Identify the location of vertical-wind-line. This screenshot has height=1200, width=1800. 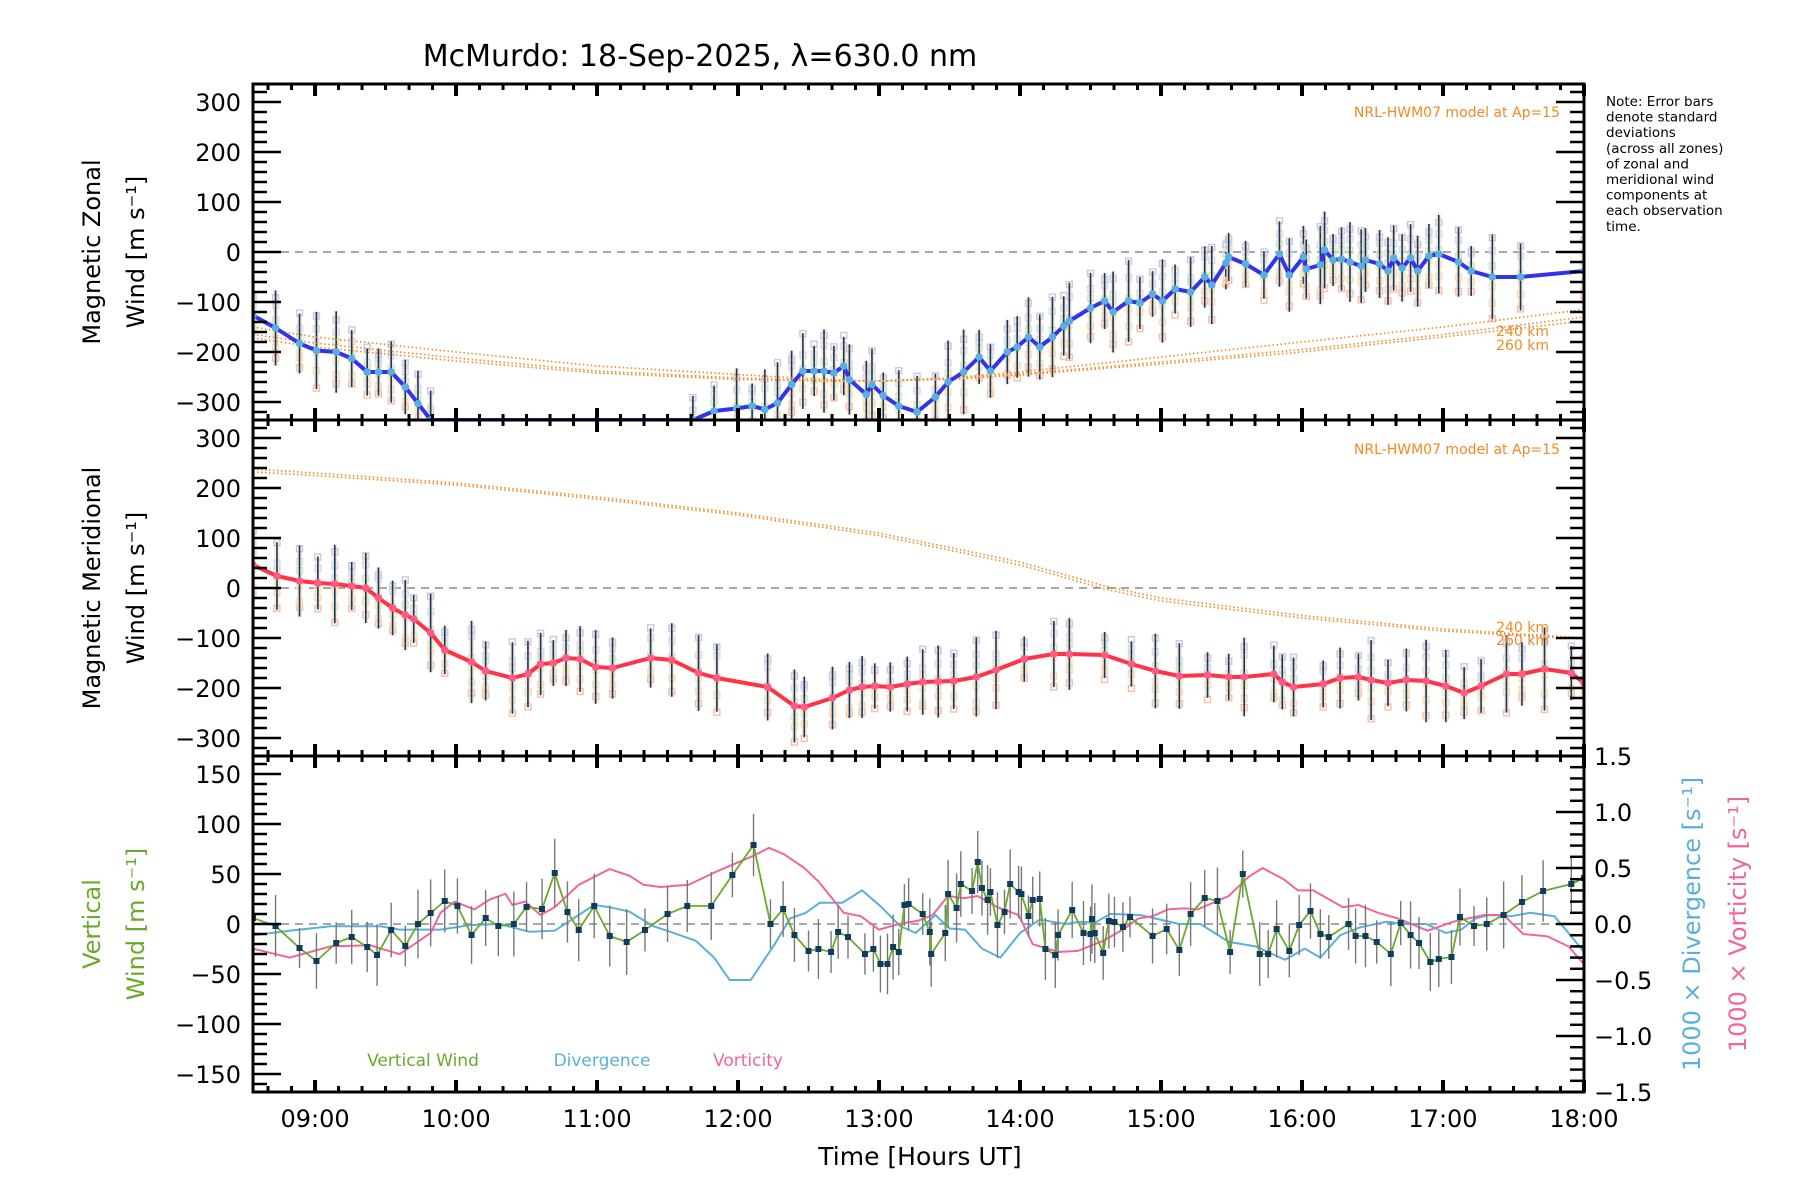
(918, 903).